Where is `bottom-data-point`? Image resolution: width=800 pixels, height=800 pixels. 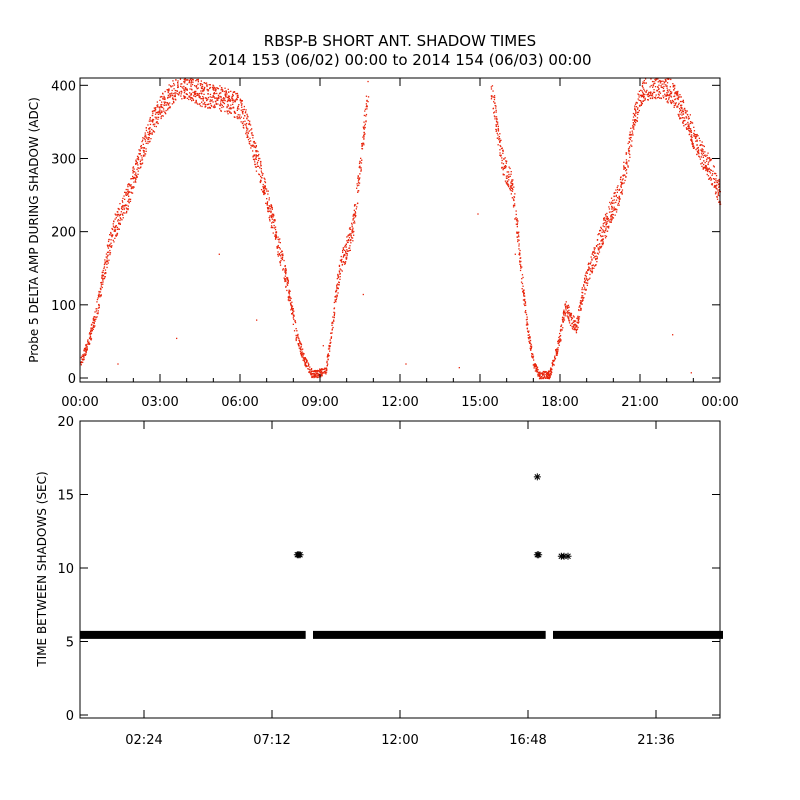 bottom-data-point is located at coordinates (568, 556).